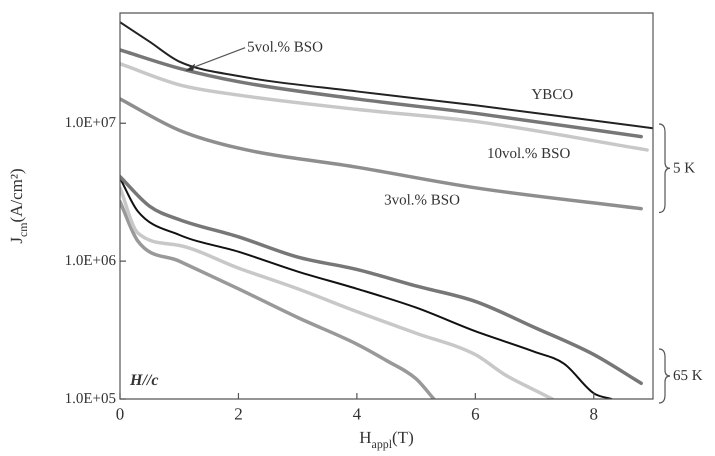 The image size is (715, 456). What do you see at coordinates (528, 154) in the screenshot?
I see `series-label: 10vol.% BSO` at bounding box center [528, 154].